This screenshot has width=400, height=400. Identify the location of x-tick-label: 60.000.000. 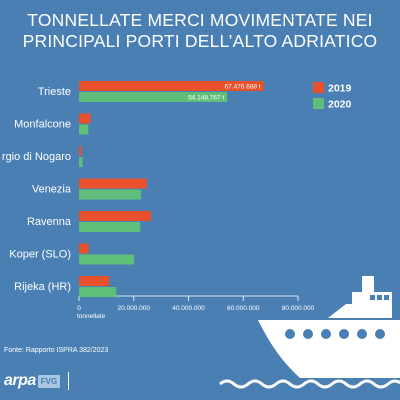
(243, 308).